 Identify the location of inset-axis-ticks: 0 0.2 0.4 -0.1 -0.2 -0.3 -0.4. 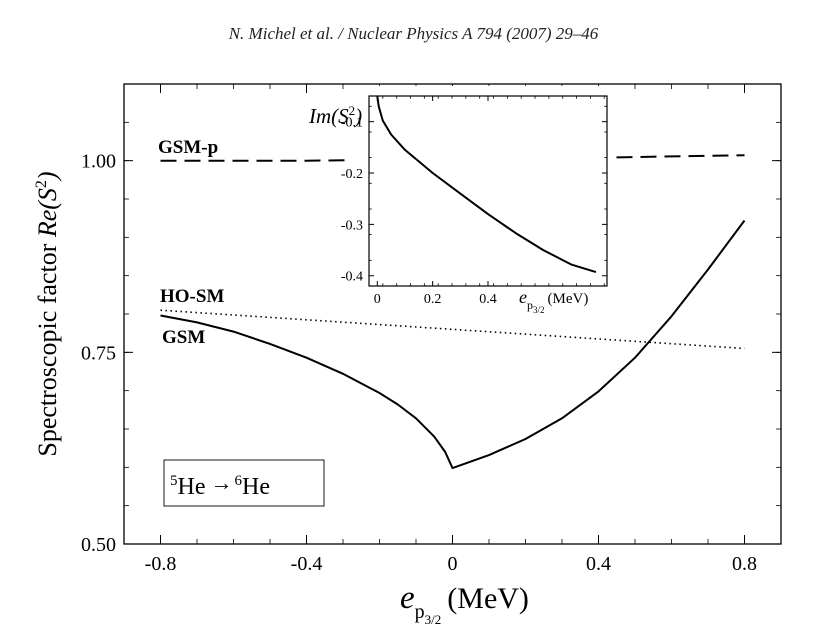
(474, 201).